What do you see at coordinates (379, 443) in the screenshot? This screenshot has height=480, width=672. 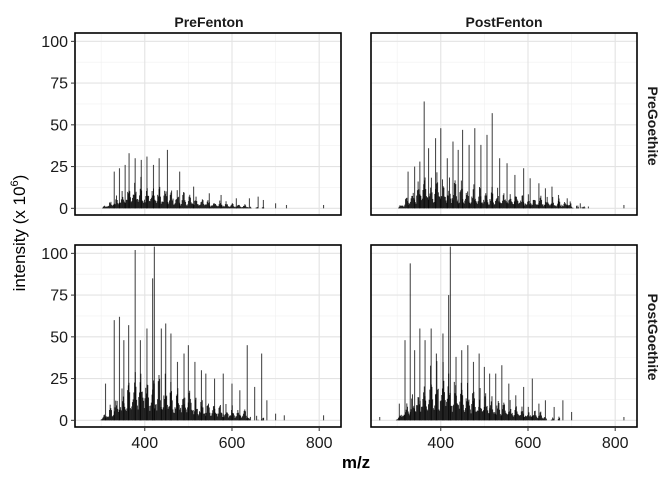 I see `x-axis-tick-labels: 400 600 800 400 600 800` at bounding box center [379, 443].